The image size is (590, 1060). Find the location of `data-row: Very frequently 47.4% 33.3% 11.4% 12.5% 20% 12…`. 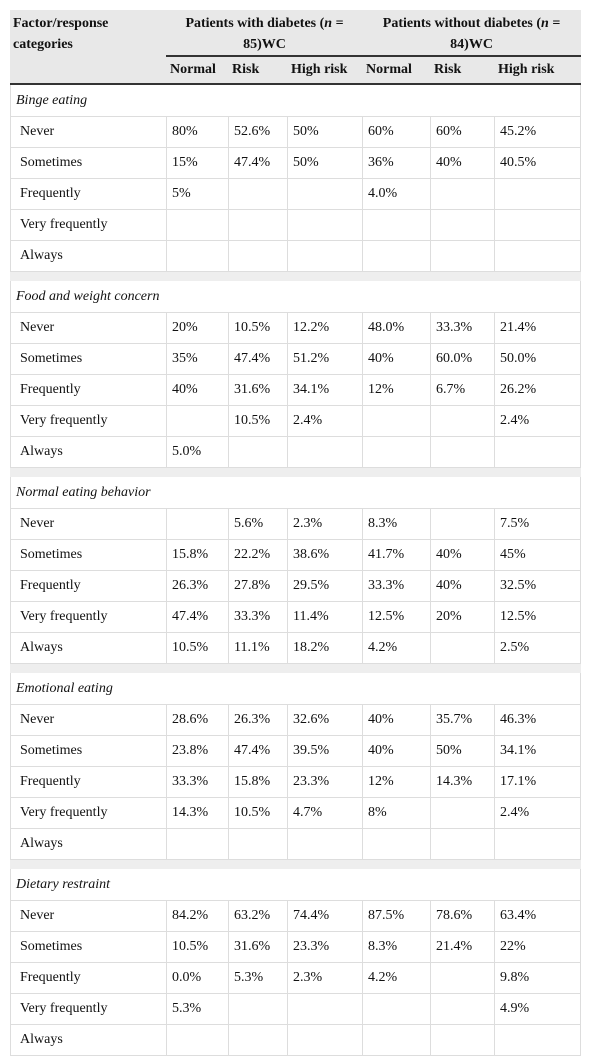

data-row: Very frequently 47.4% 33.3% 11.4% 12.5% 20% 12… is located at coordinates (296, 617).